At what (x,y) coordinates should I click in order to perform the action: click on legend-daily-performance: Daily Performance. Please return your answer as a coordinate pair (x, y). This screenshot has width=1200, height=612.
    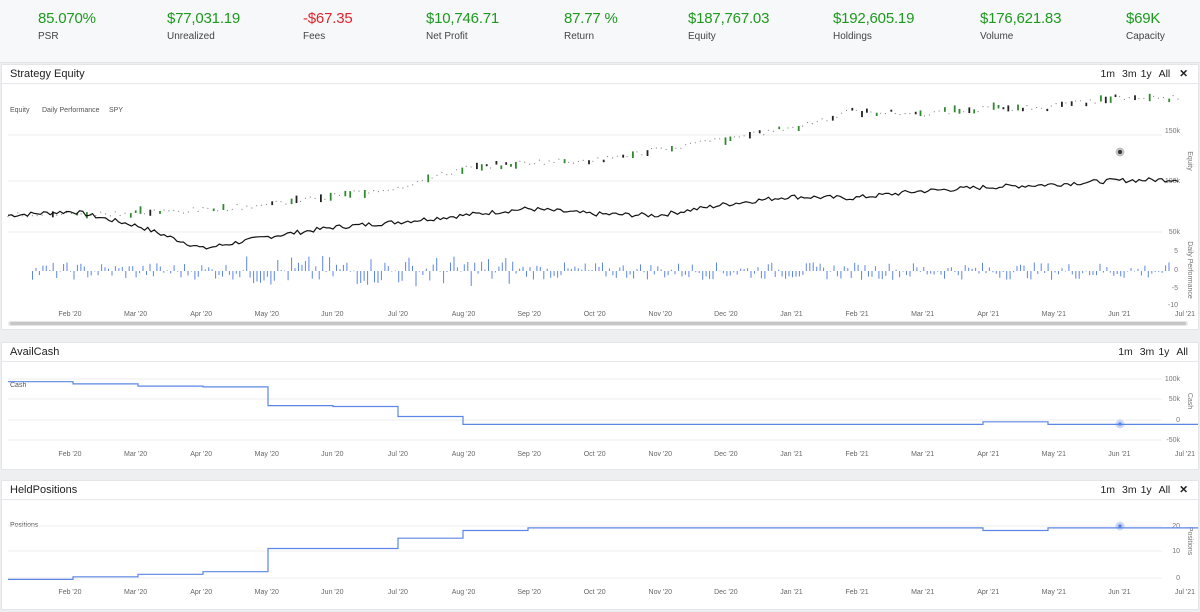
    Looking at the image, I should click on (71, 110).